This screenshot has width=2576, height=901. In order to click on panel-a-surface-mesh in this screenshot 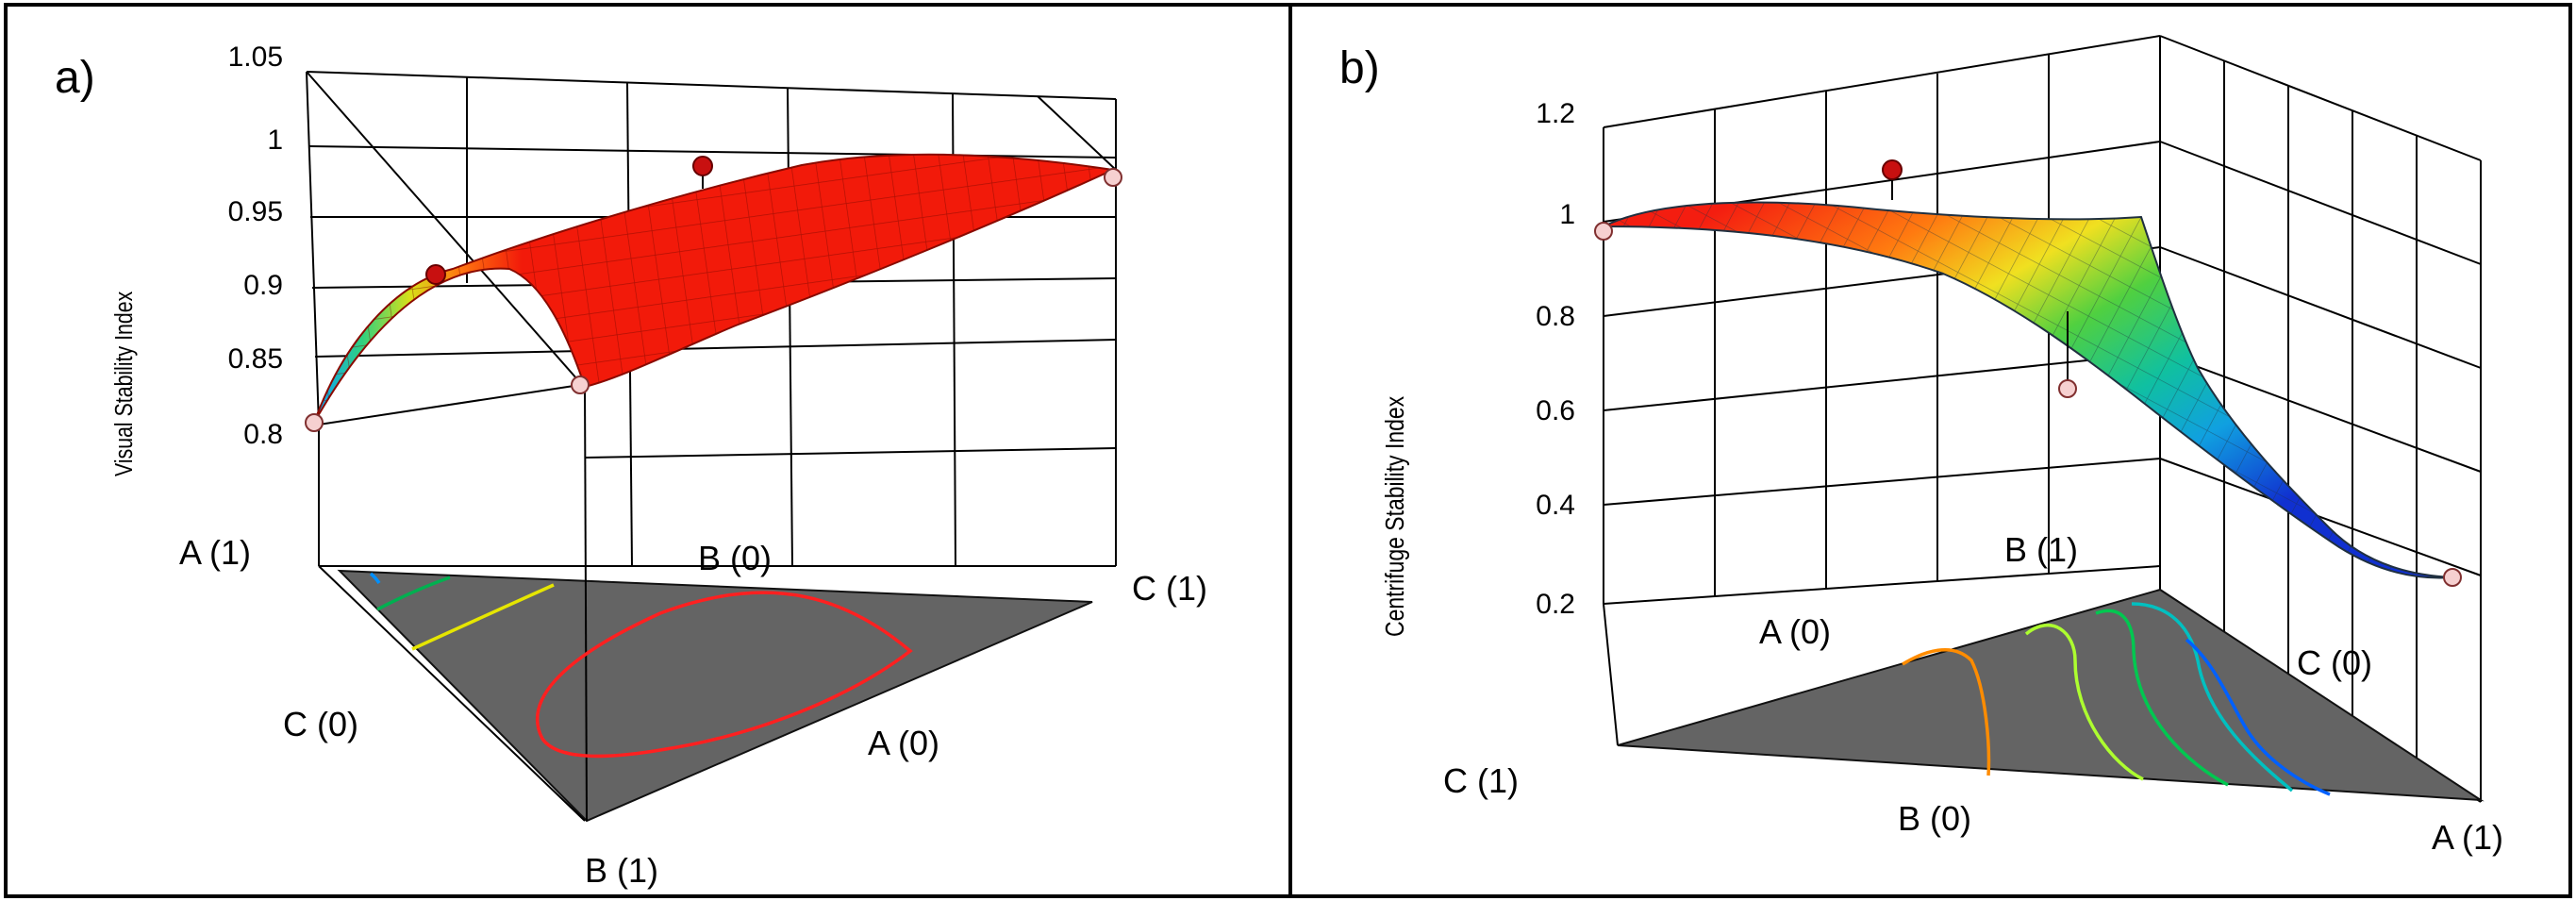, I will do `click(713, 289)`.